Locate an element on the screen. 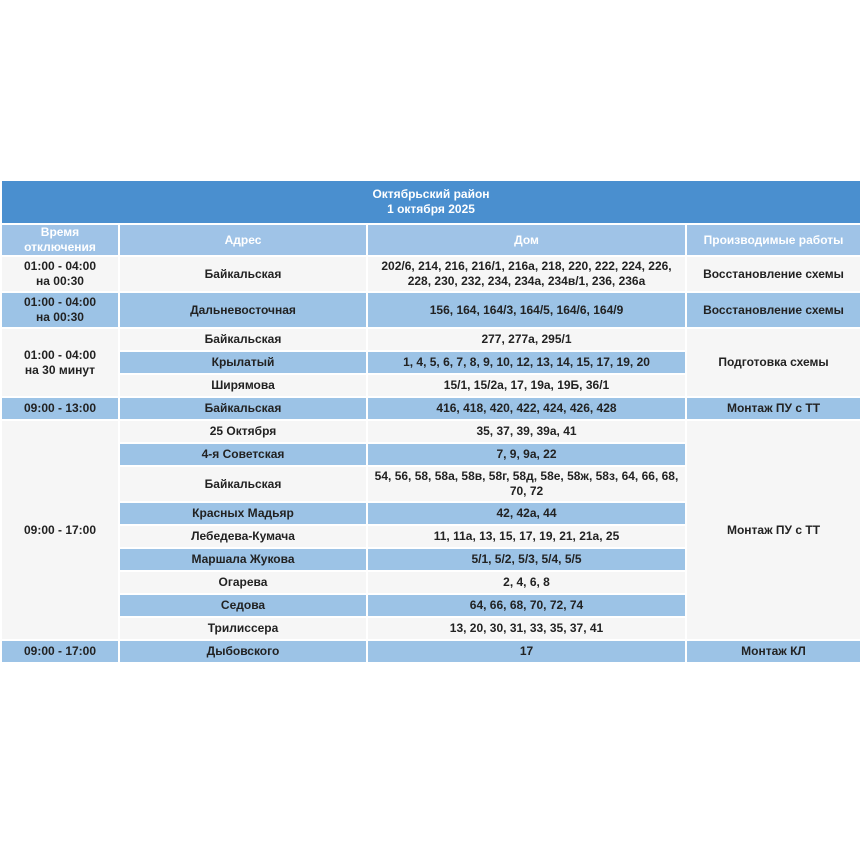 Image resolution: width=860 pixels, height=860 pixels. houses: 13, 20, 30, 31, 33, 35, 37, 41 is located at coordinates (526, 628).